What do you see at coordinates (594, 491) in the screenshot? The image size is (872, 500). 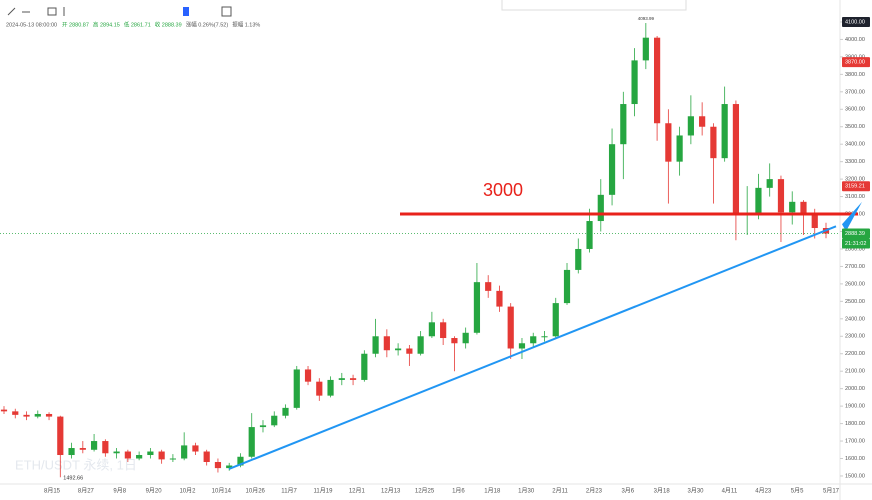 I see `x-tick-label: 2月23` at bounding box center [594, 491].